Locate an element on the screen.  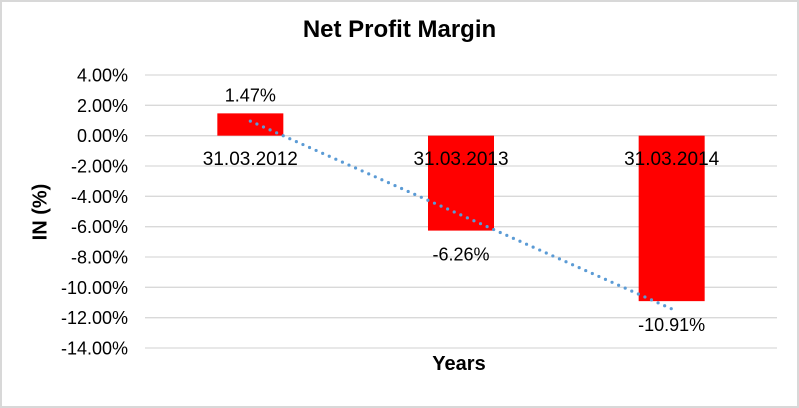
x-category-label: 31.03.2013 is located at coordinates (460, 159).